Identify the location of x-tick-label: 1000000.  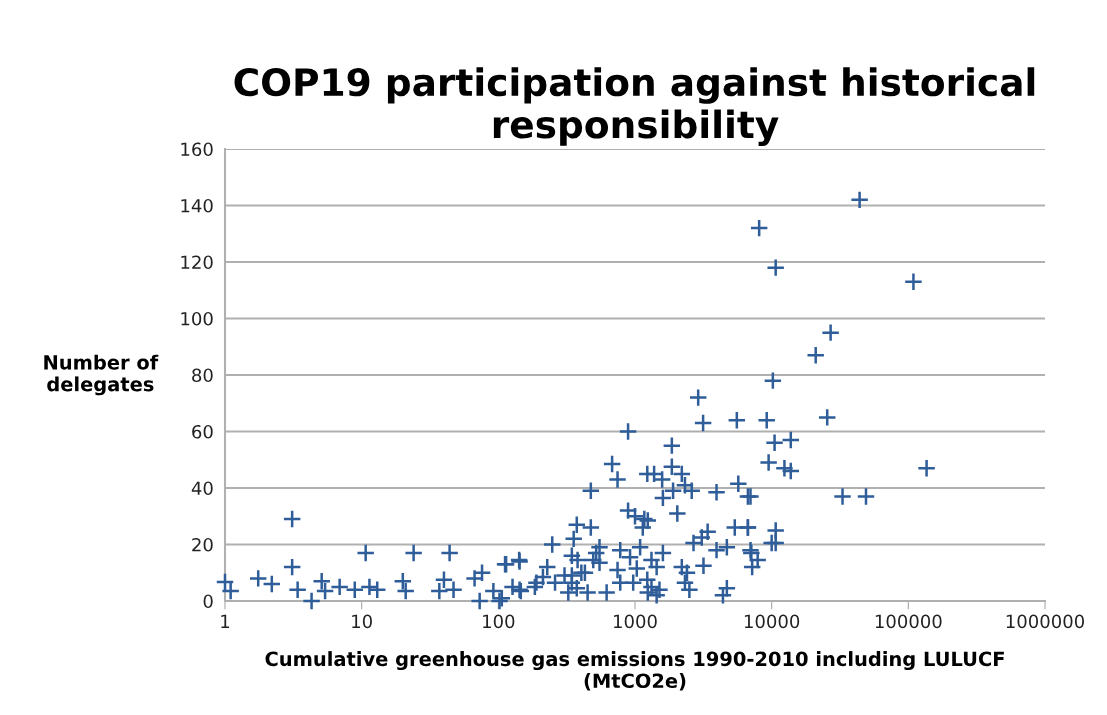
(1045, 621).